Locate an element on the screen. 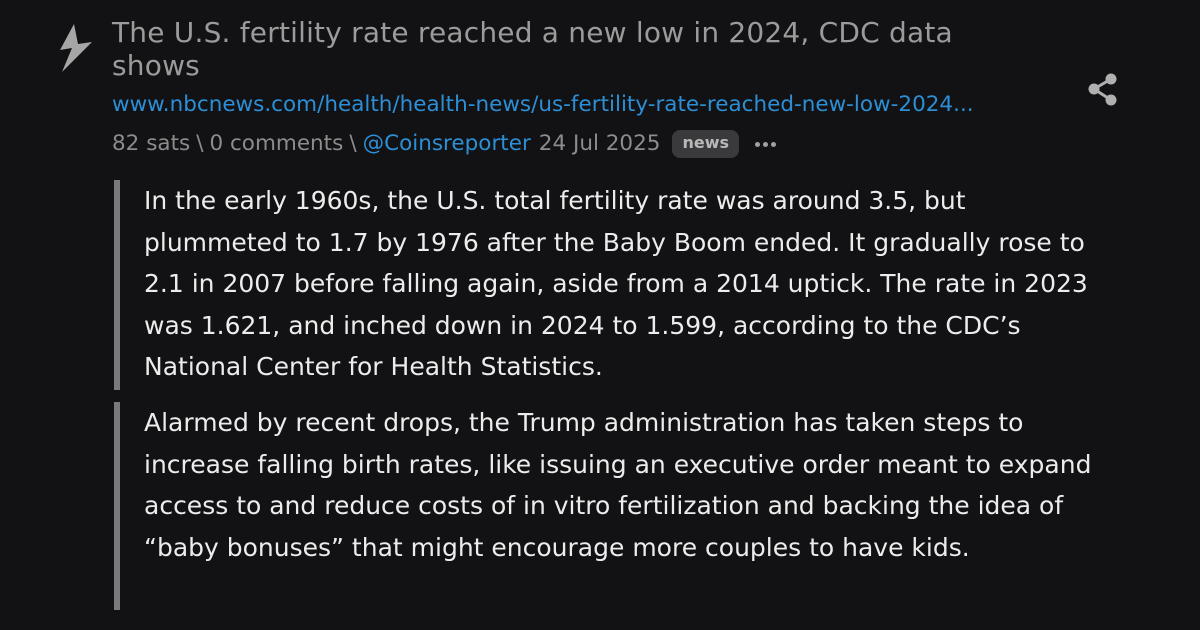  author-link: @Coinsreporter is located at coordinates (446, 143).